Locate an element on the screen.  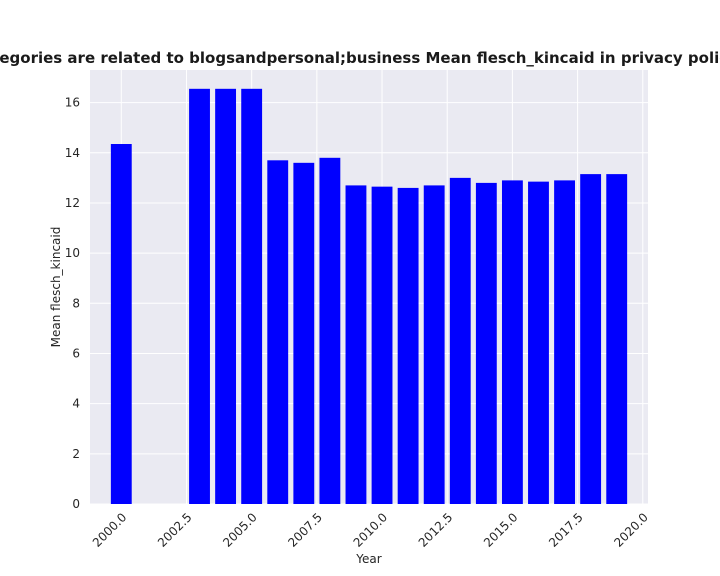
y-axis-label: Mean flesch_kincaid is located at coordinates (56, 287).